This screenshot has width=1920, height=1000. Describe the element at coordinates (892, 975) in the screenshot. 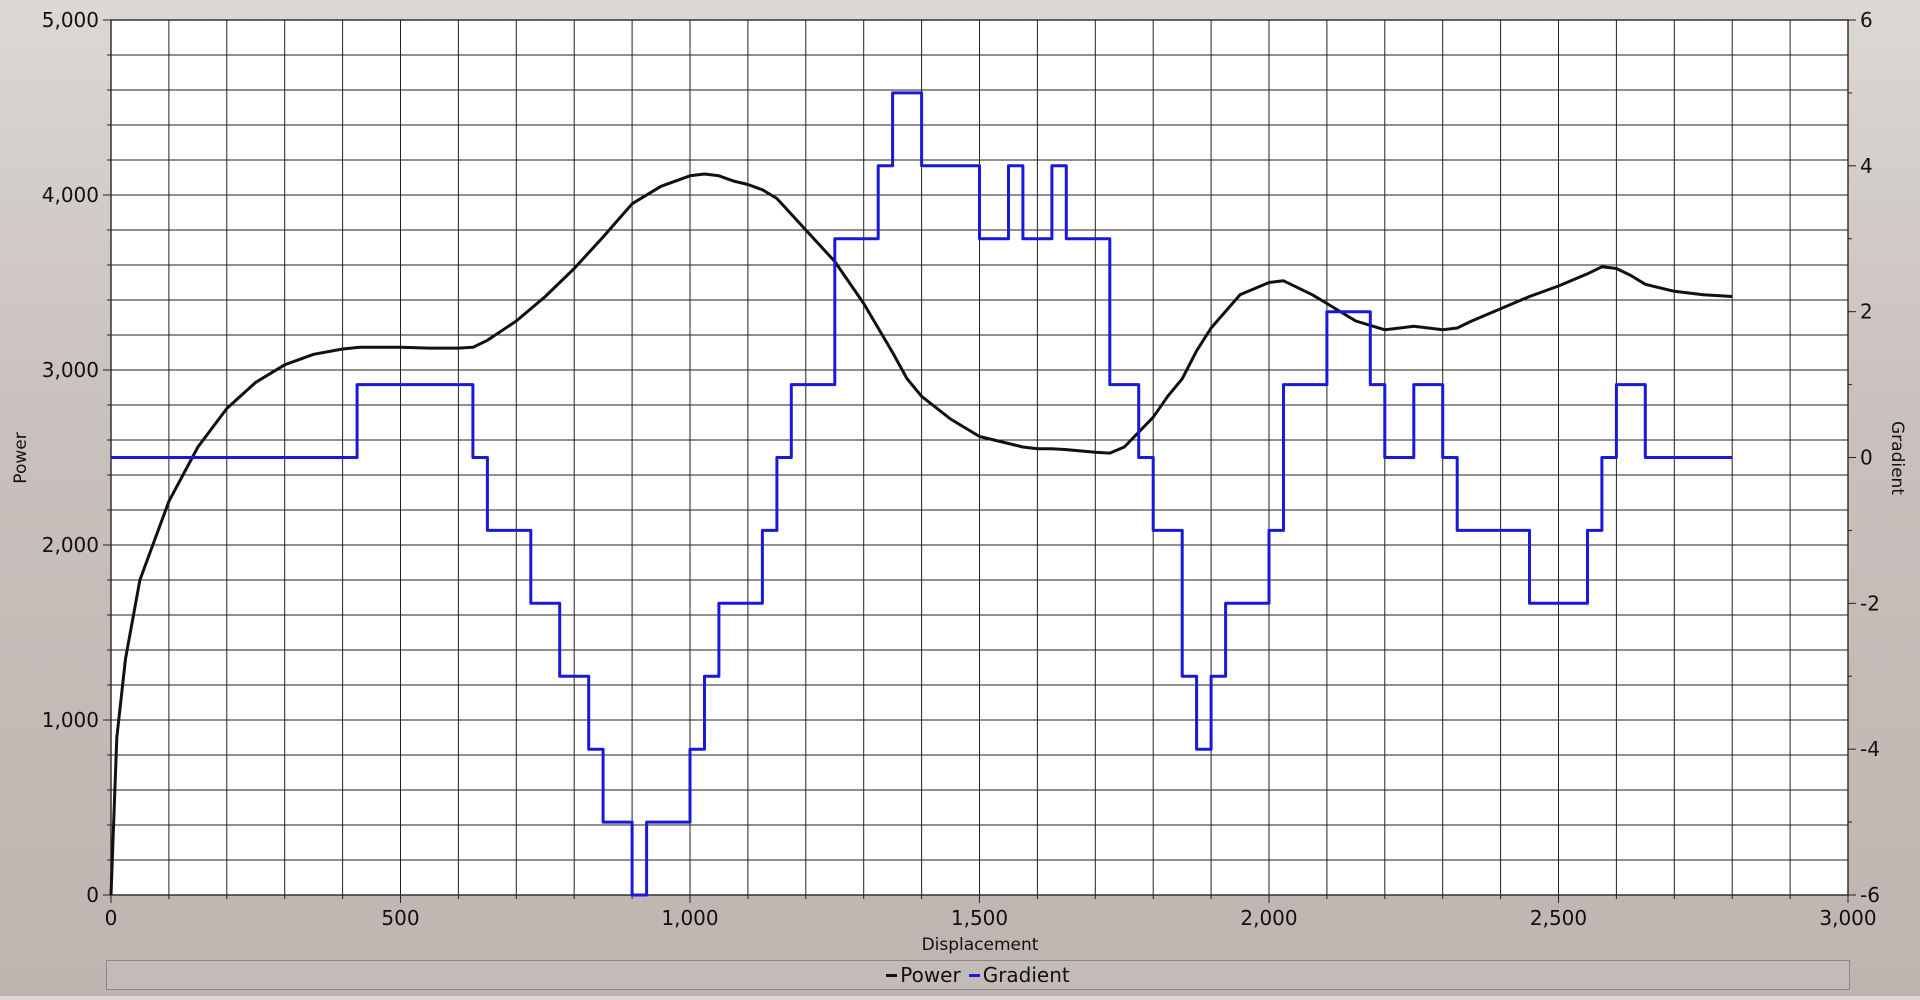

I see `legend-swatch-power` at that location.